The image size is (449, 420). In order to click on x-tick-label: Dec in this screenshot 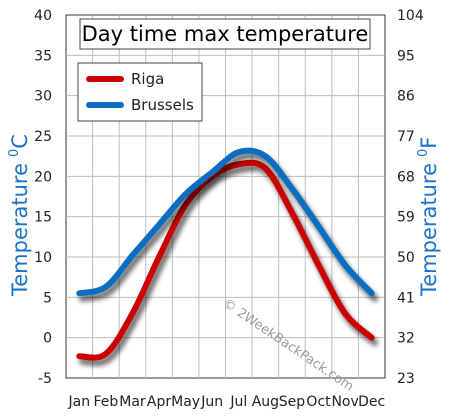, I will do `click(371, 402)`.